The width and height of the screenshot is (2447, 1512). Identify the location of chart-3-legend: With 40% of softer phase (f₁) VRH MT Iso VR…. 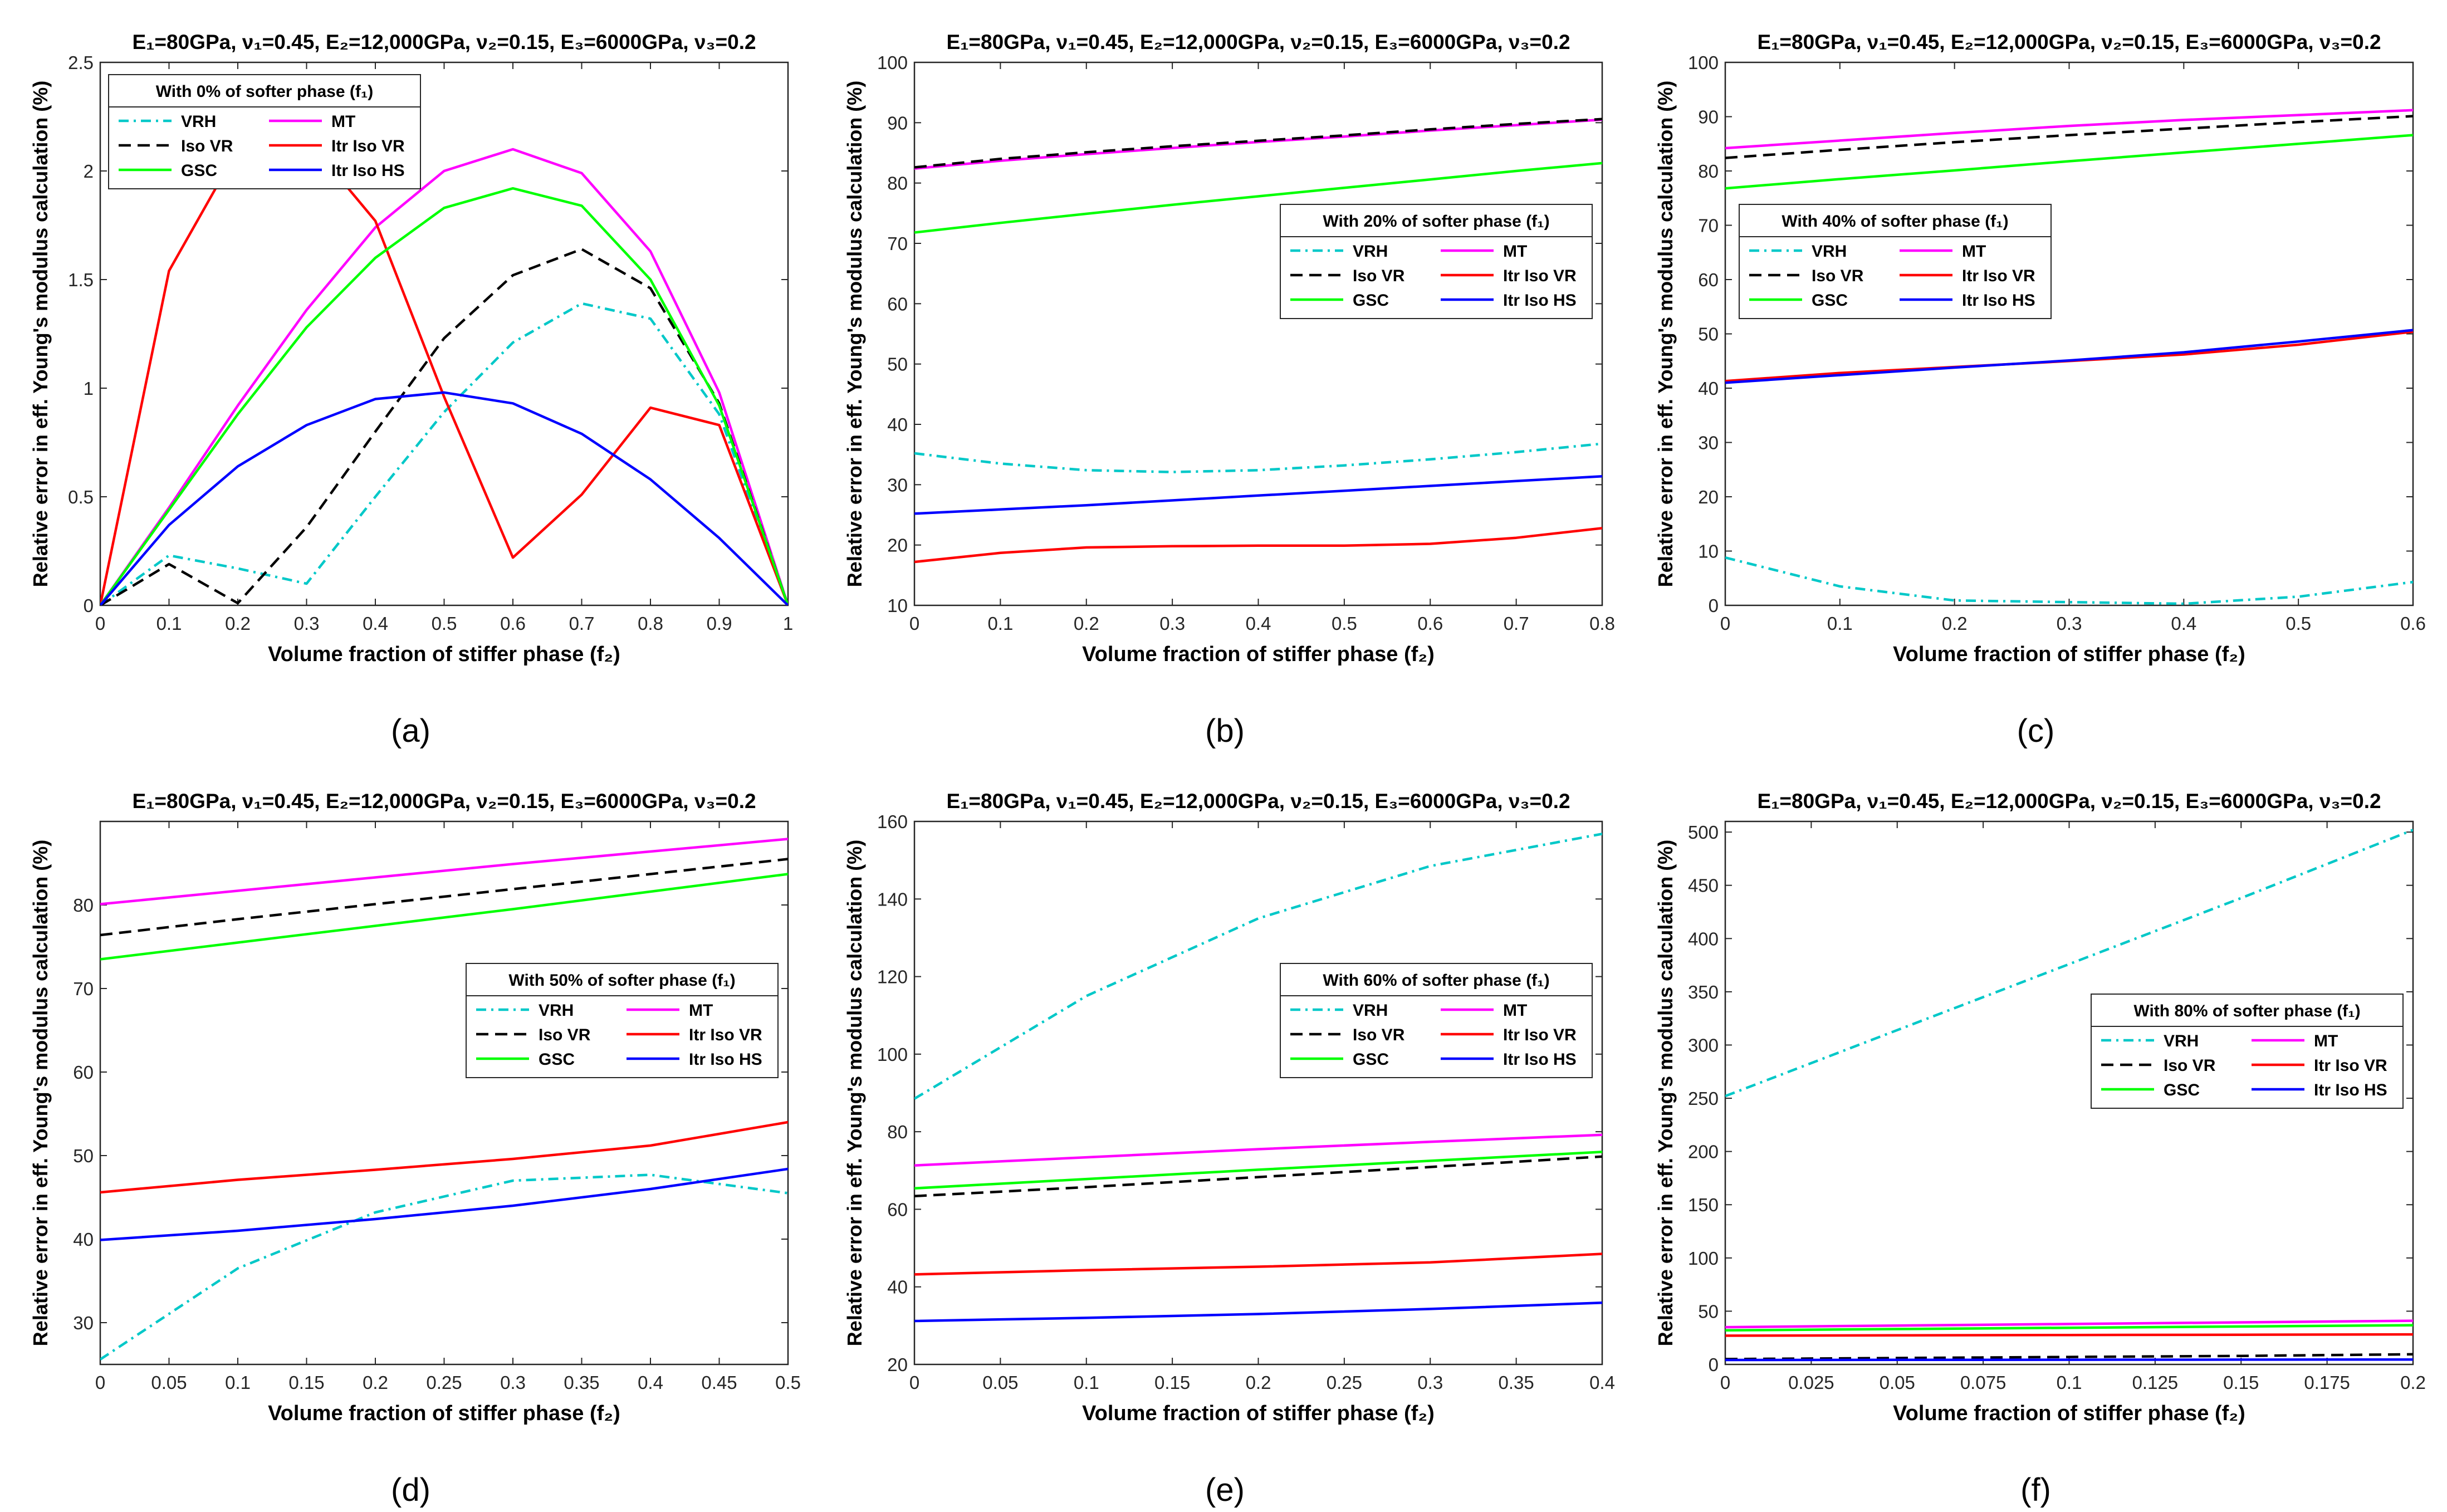
(1895, 261).